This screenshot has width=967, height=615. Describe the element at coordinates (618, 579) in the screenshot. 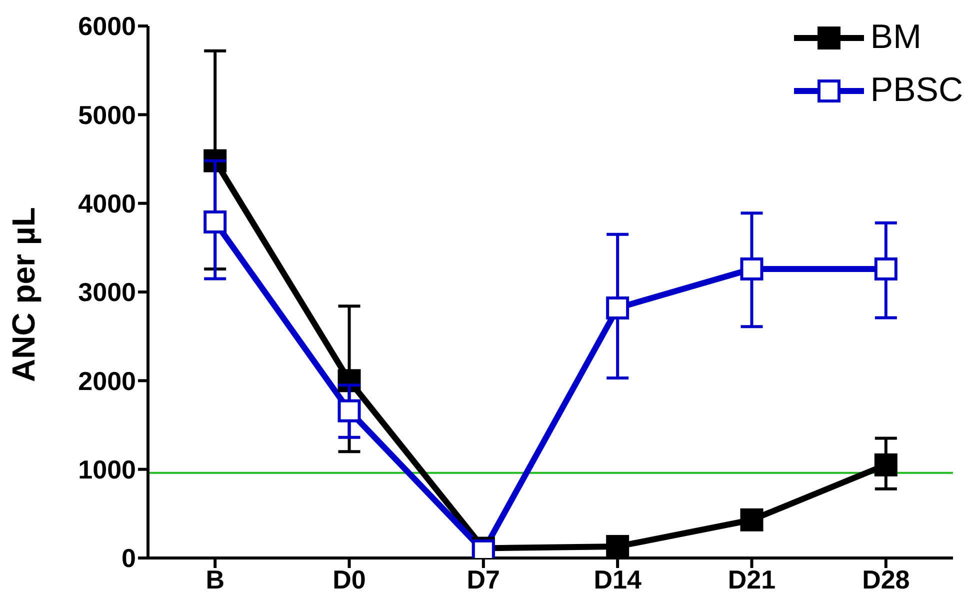

I see `x-tick-label: D14` at that location.